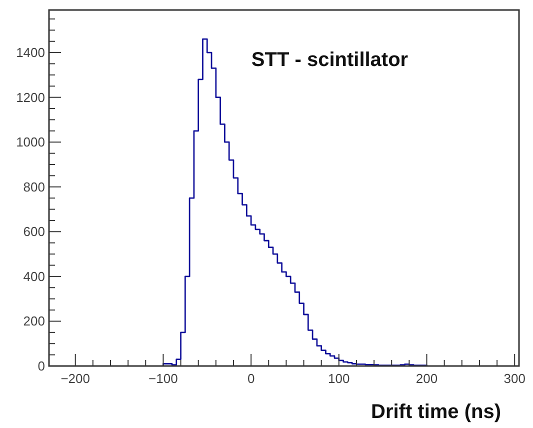  I want to click on x-tick-label: −100, so click(163, 378).